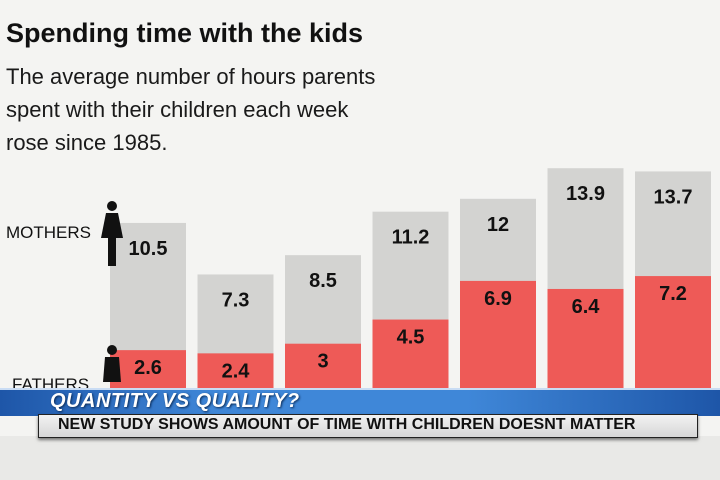  What do you see at coordinates (498, 299) in the screenshot?
I see `fathers-value-label-2005: 6.9` at bounding box center [498, 299].